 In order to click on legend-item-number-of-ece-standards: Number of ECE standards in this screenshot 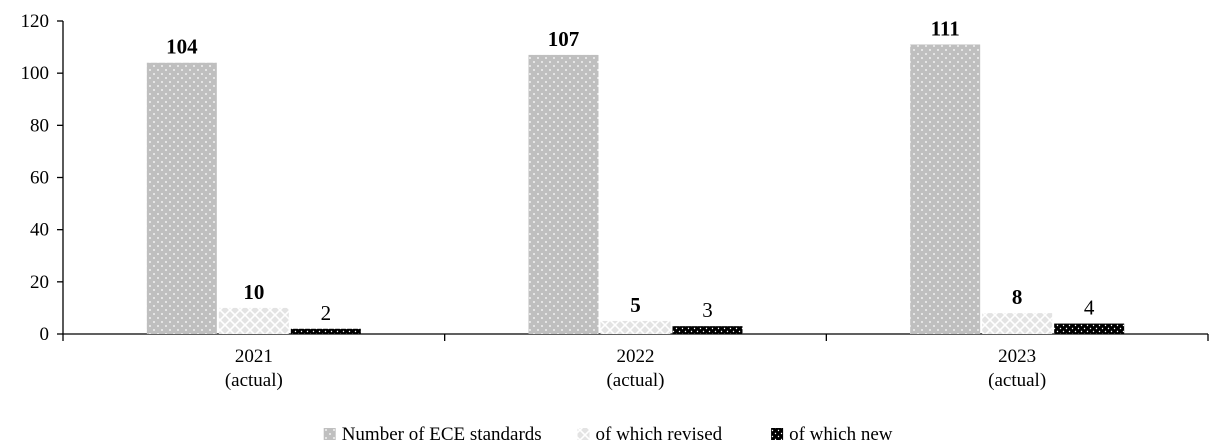, I will do `click(432, 434)`.